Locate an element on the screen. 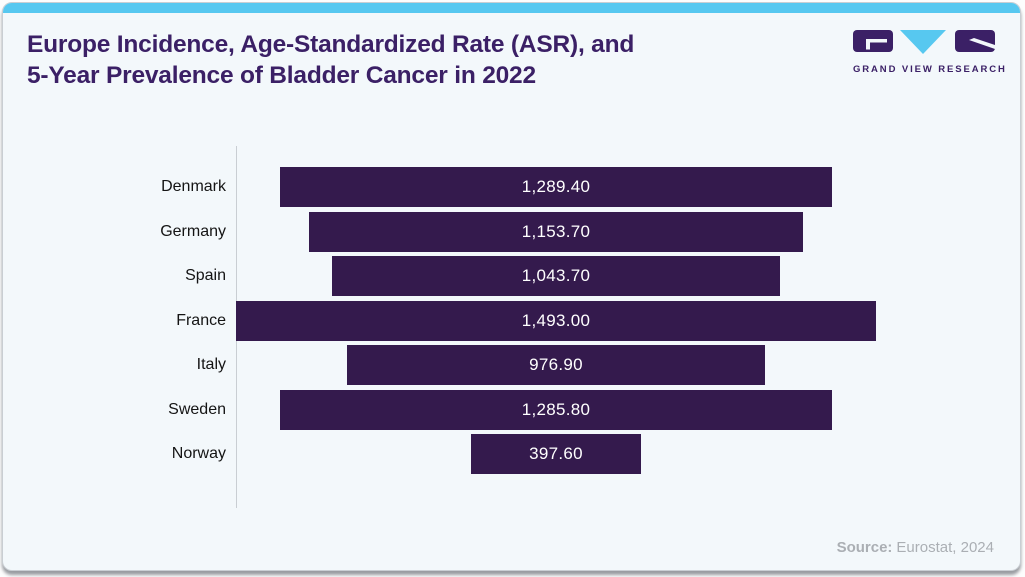 The height and width of the screenshot is (577, 1025). bar-value-label: 1,289.40 is located at coordinates (556, 186).